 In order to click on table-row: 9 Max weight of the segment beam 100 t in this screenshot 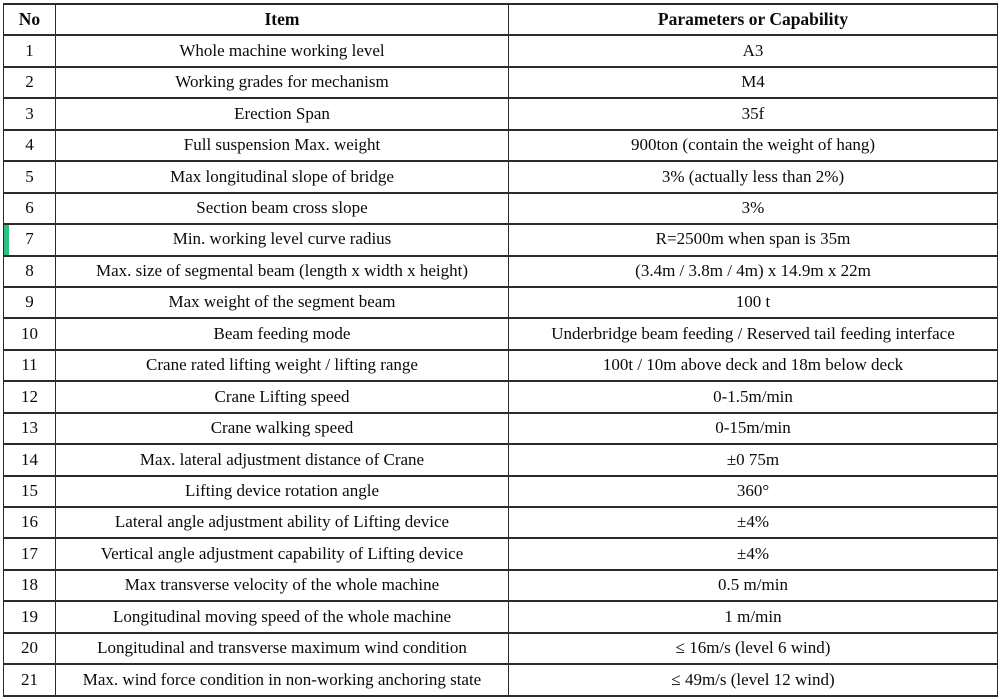, I will do `click(500, 302)`.